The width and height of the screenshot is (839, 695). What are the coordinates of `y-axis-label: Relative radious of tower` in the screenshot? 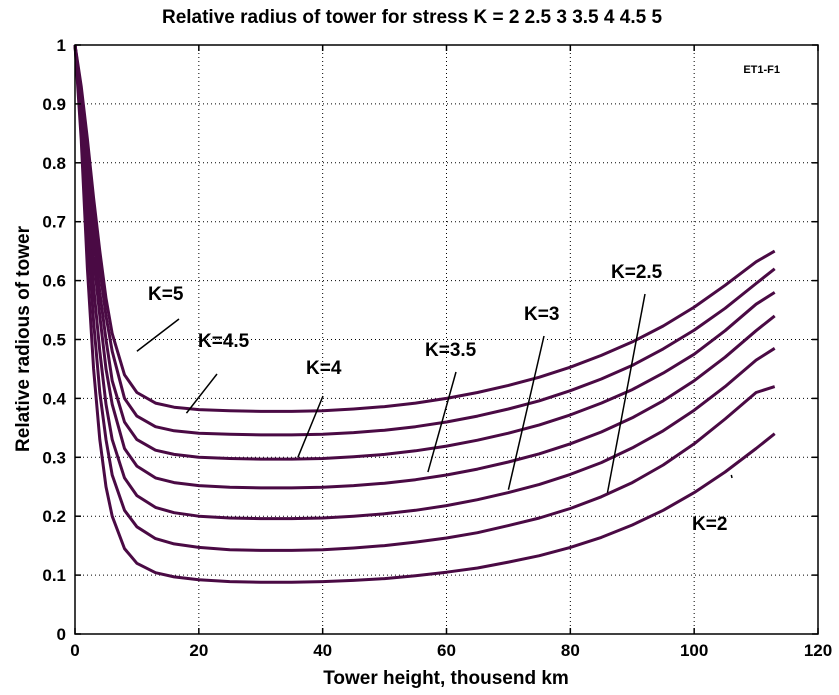 It's located at (23, 338).